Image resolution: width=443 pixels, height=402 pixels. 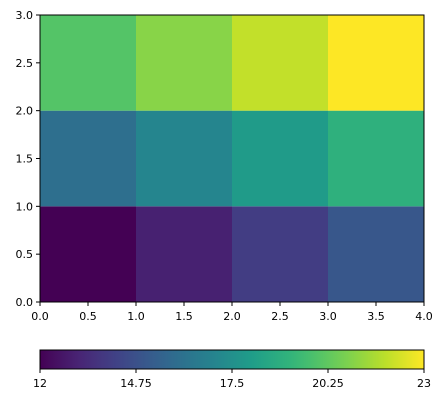 What do you see at coordinates (424, 383) in the screenshot?
I see `colorbar-tick-label: 23` at bounding box center [424, 383].